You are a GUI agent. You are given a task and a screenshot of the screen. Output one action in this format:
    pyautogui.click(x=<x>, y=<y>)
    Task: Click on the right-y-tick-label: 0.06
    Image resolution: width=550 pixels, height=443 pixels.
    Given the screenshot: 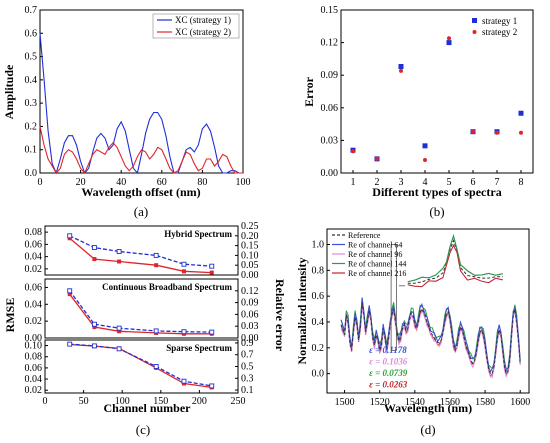 What is the action you would take?
    pyautogui.click(x=250, y=314)
    